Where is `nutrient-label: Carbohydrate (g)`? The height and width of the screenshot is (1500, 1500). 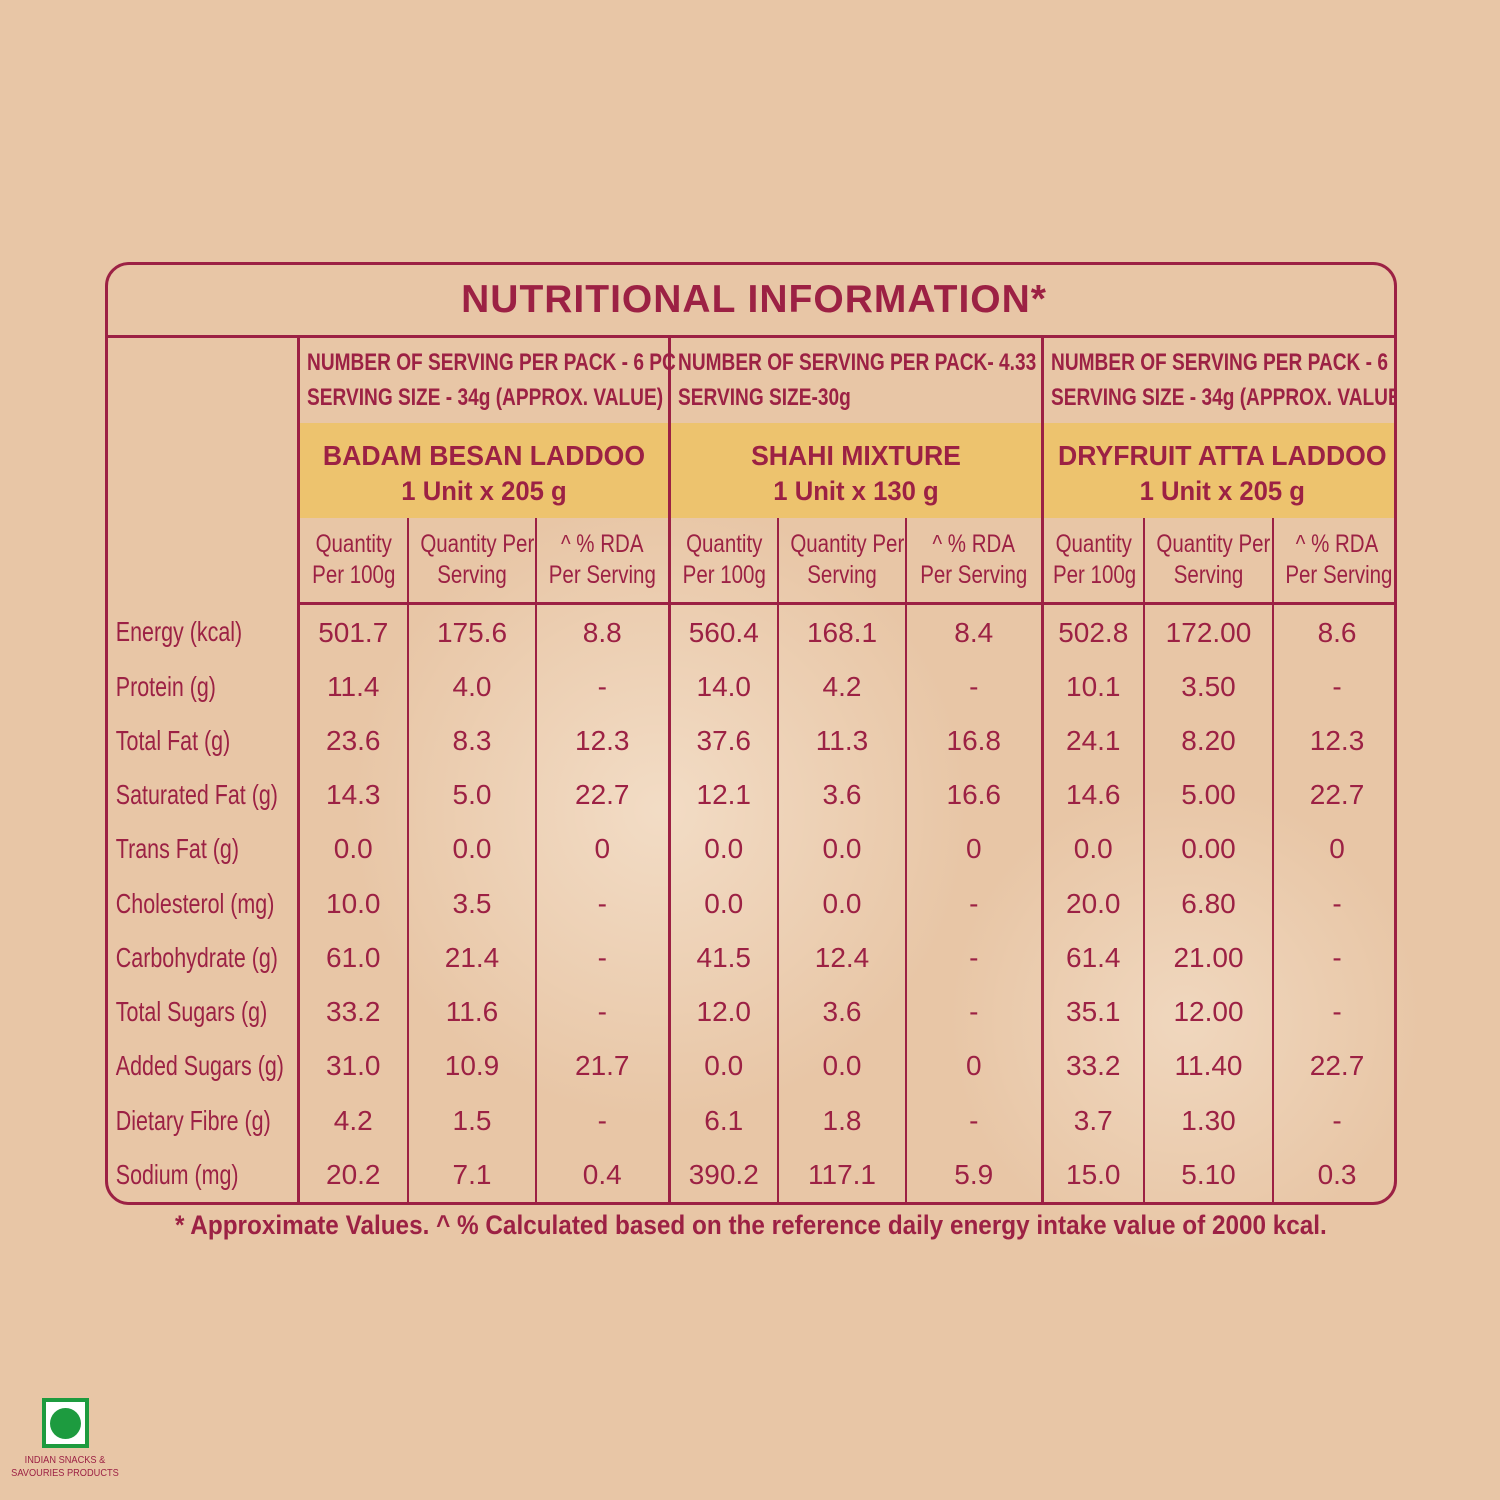 nutrient-label: Carbohydrate (g) is located at coordinates (196, 957).